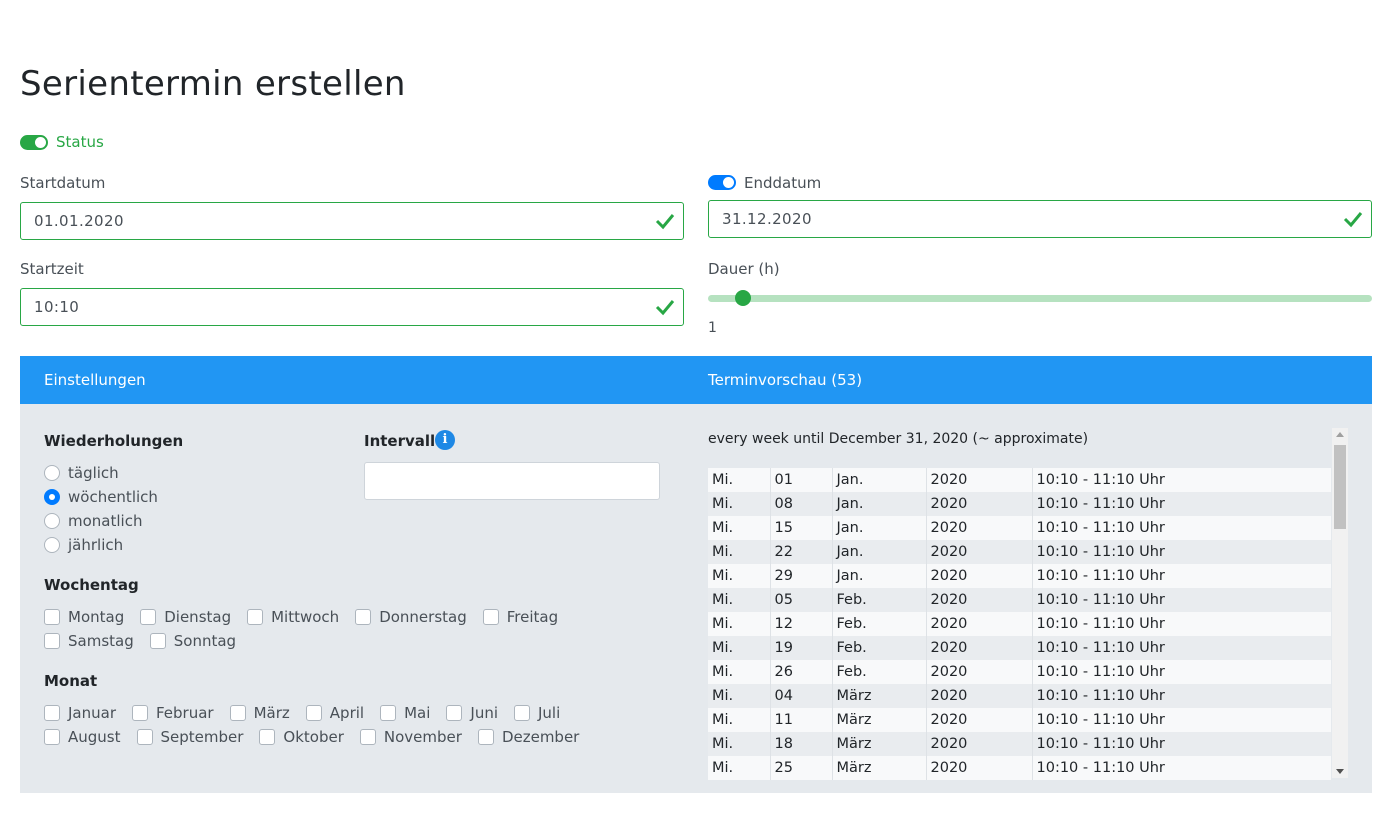 The width and height of the screenshot is (1400, 840). I want to click on scroll-thumb, so click(1340, 487).